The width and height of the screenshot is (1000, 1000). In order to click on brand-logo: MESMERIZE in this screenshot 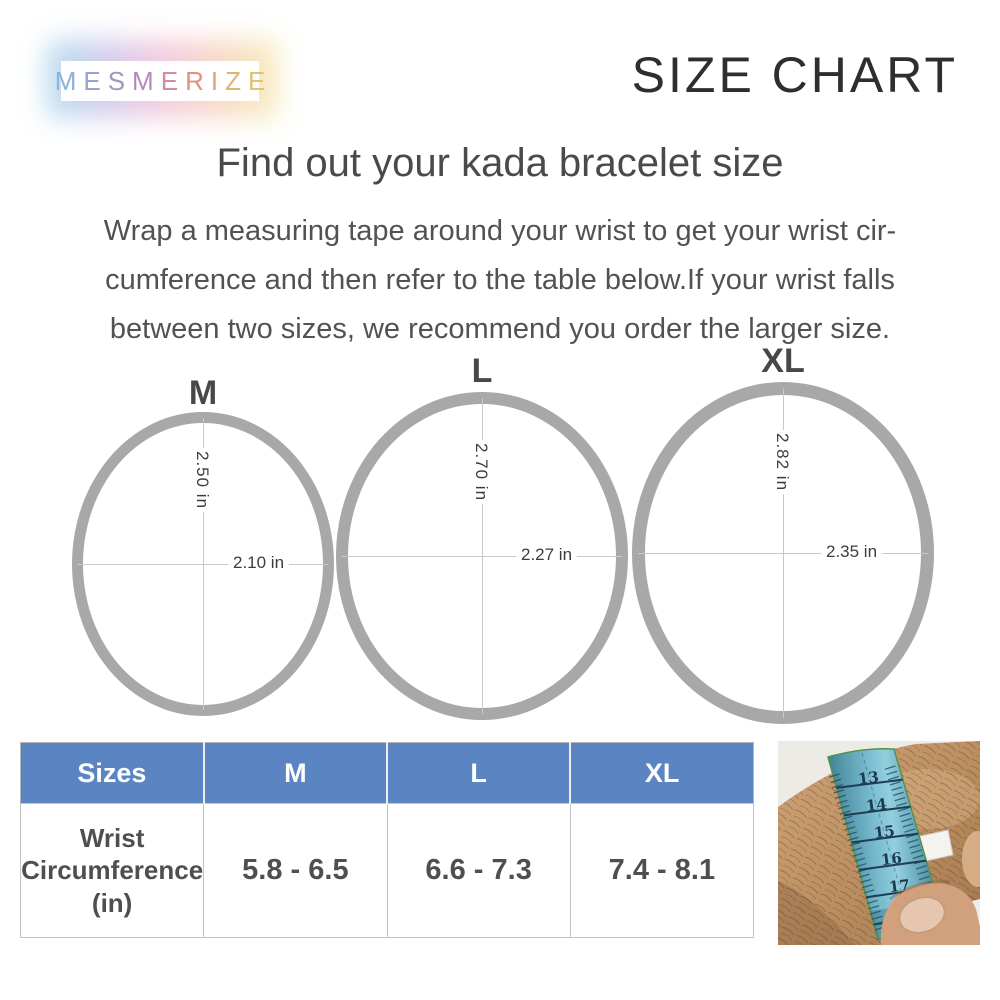, I will do `click(160, 81)`.